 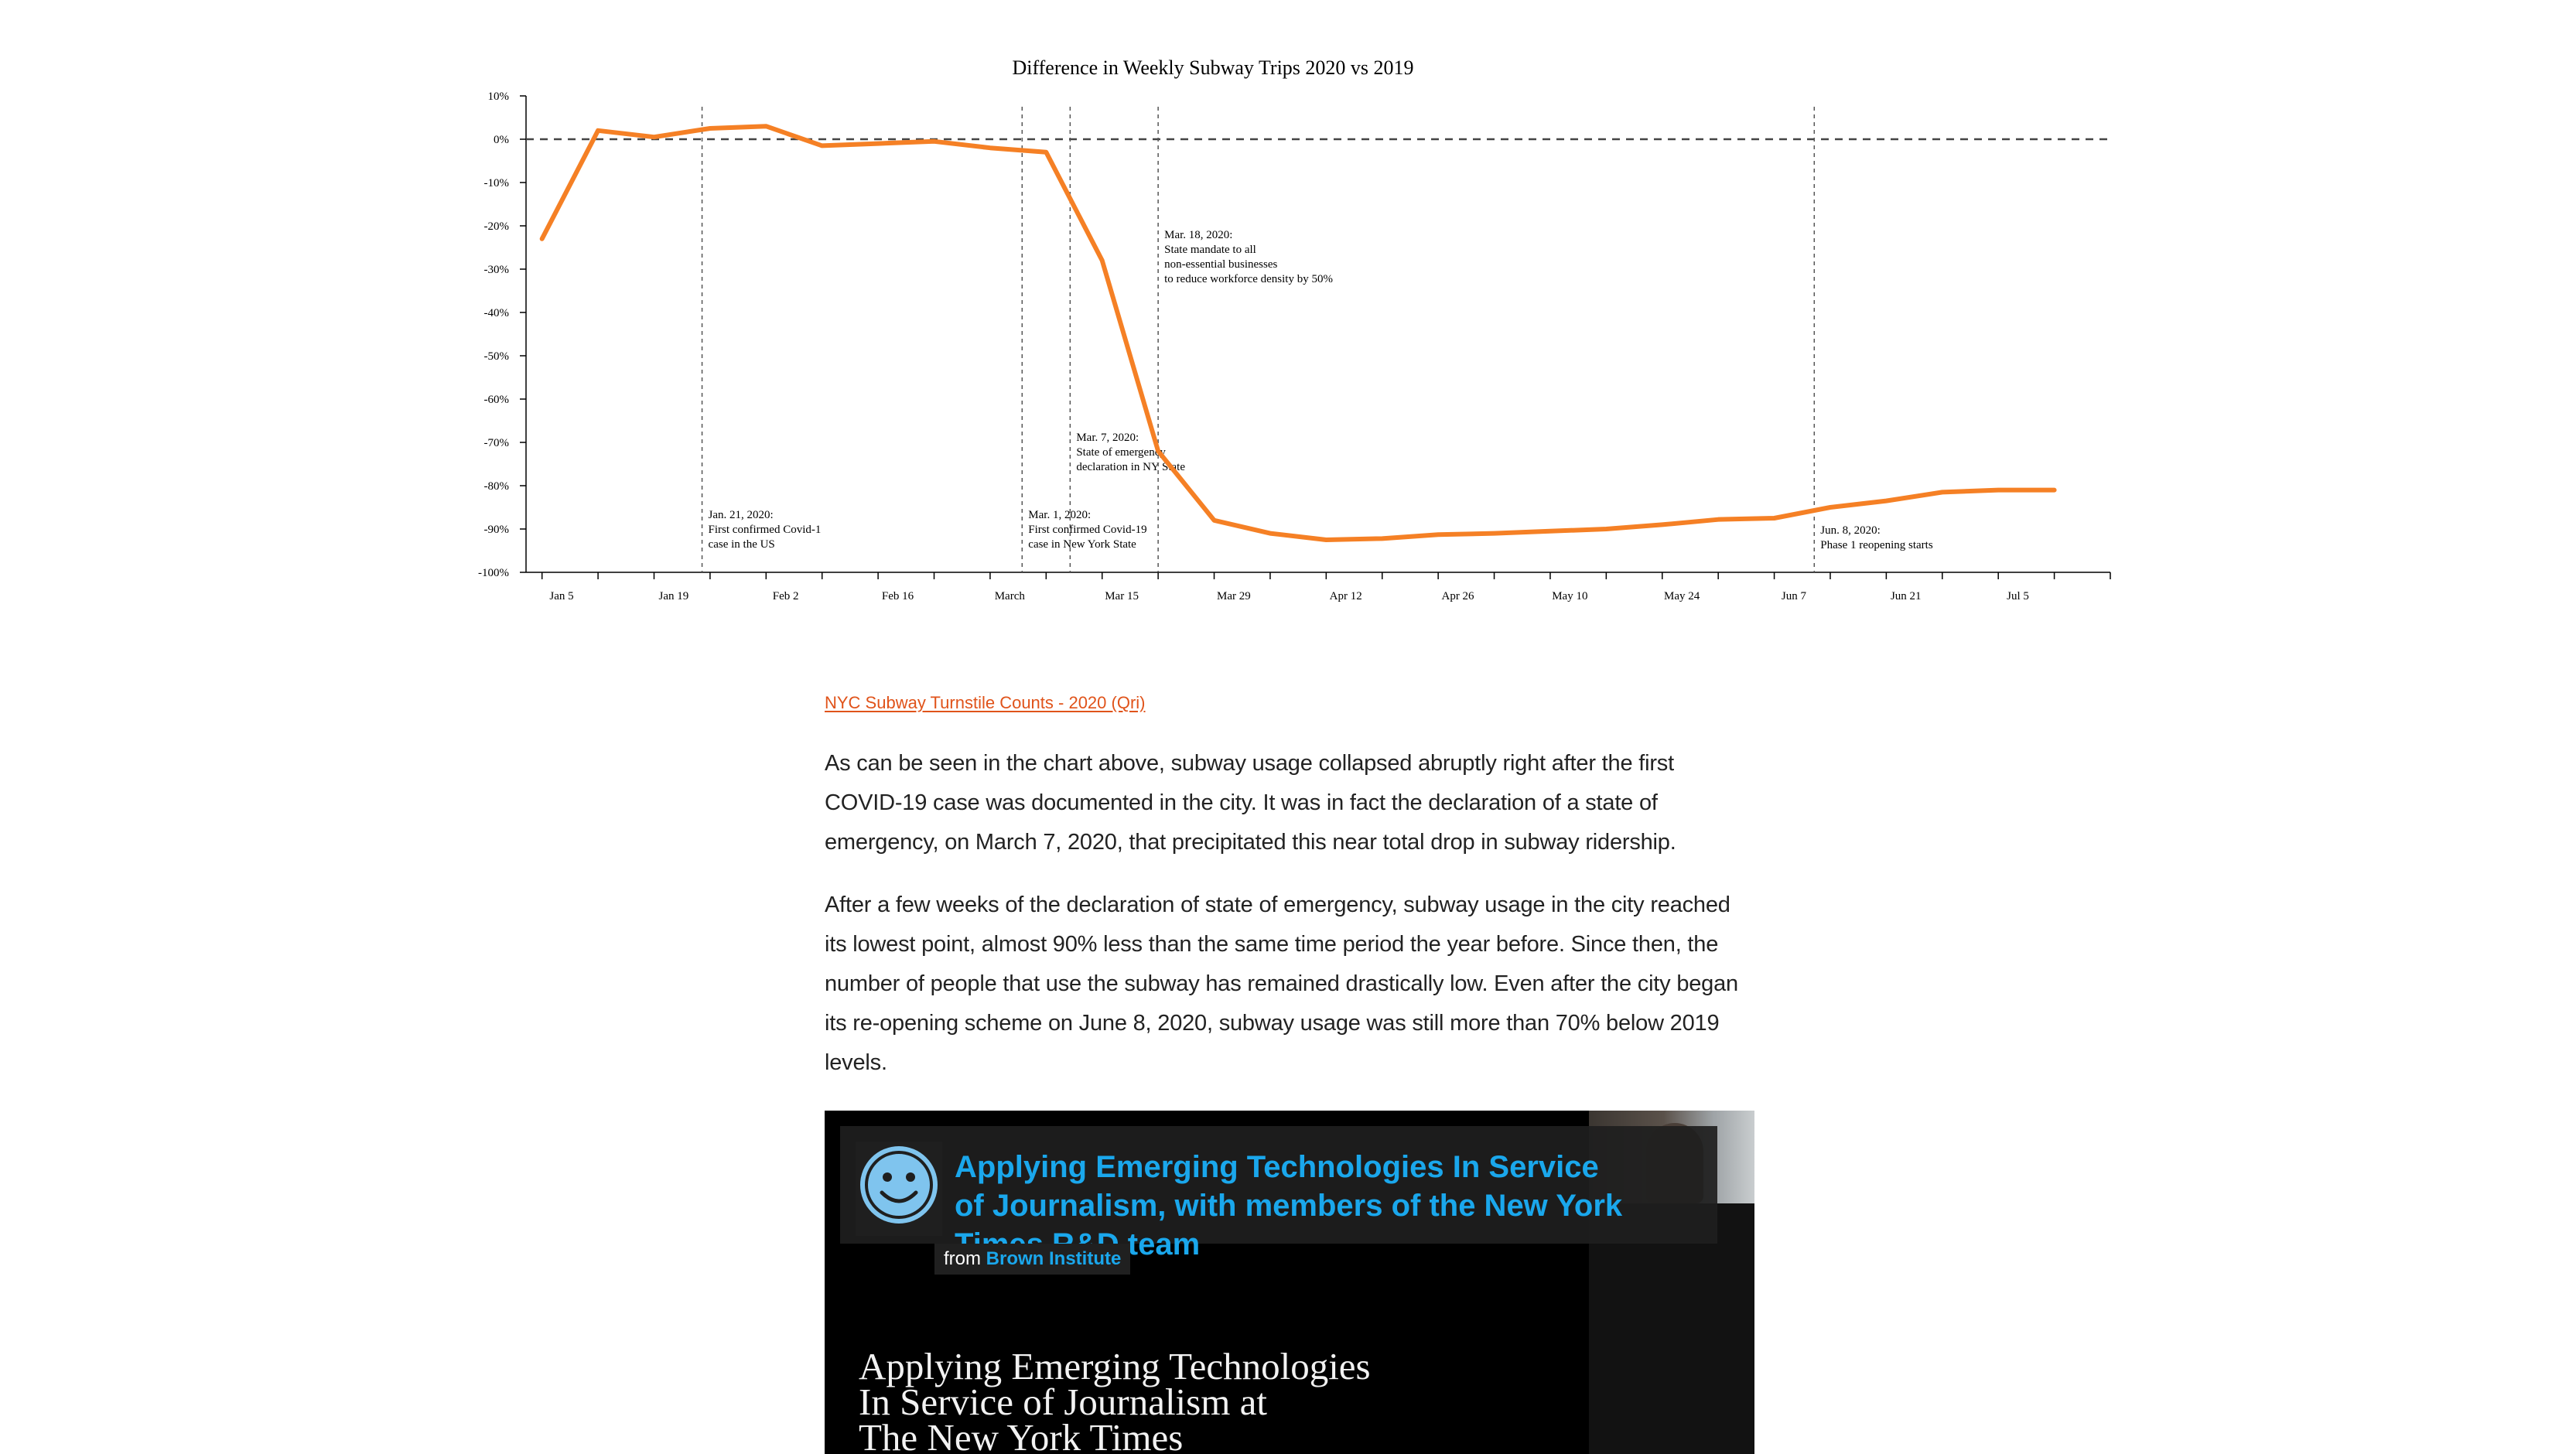 I want to click on y-tick-label: -10%, so click(x=497, y=183).